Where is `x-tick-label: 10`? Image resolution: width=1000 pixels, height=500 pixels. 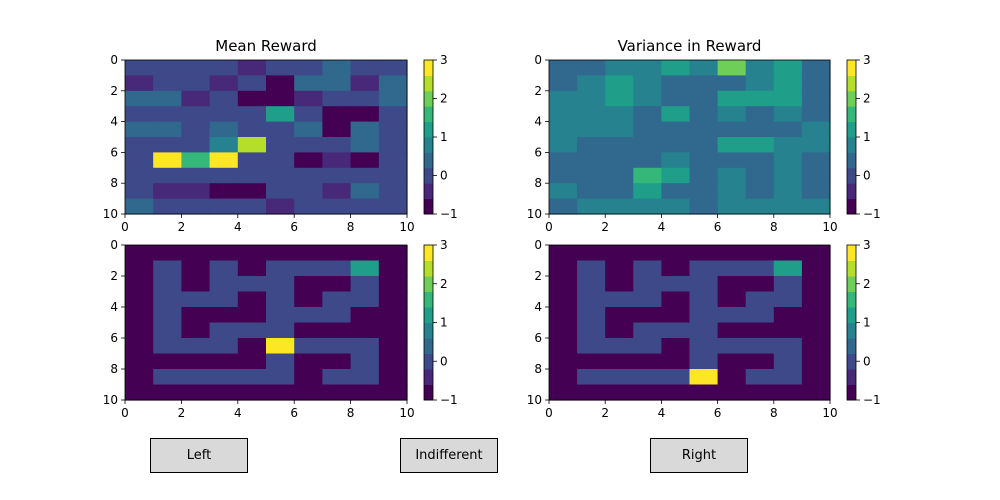 x-tick-label: 10 is located at coordinates (829, 413).